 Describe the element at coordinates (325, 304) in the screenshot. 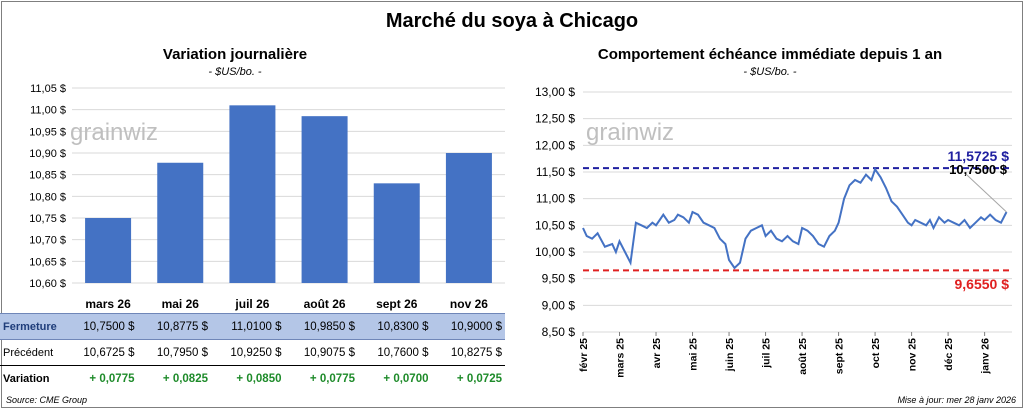

I see `bar-x-tick-label: août 26` at that location.